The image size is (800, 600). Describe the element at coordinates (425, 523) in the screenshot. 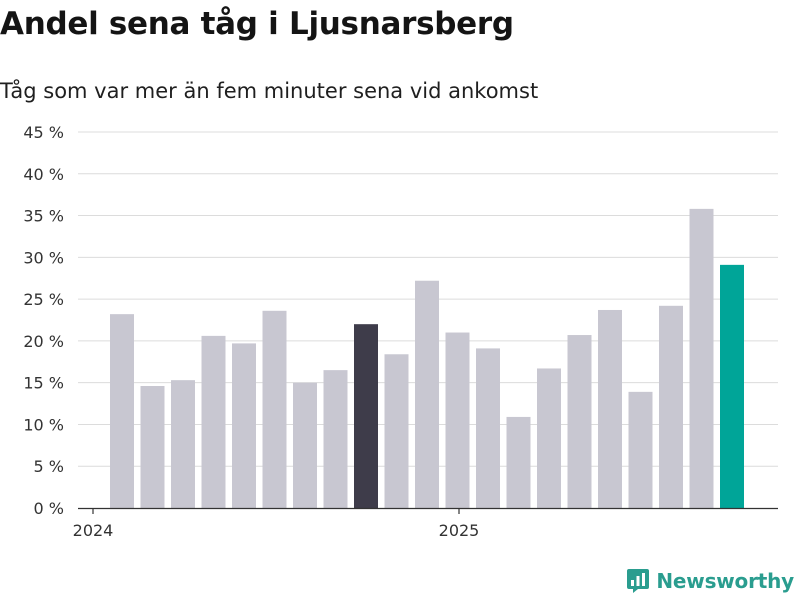

I see `x-axis: 2024 2025` at that location.